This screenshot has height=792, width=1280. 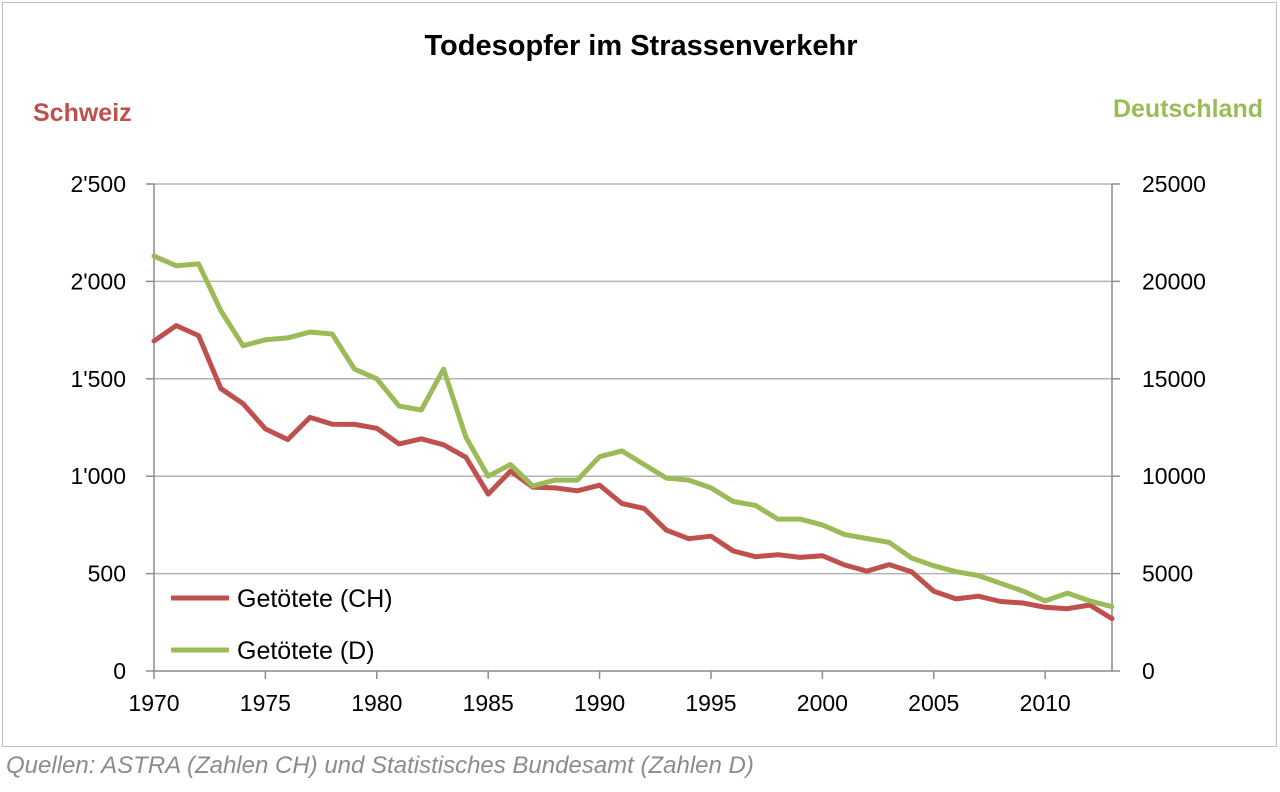 What do you see at coordinates (376, 703) in the screenshot?
I see `x-tick-label: 1980` at bounding box center [376, 703].